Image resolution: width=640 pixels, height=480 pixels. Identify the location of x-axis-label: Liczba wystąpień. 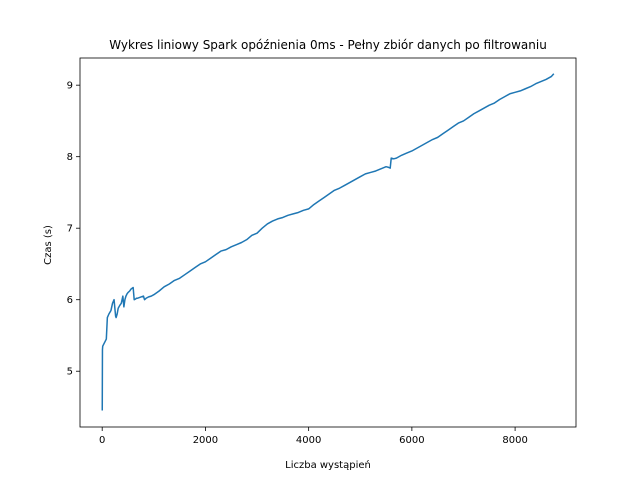
(328, 465).